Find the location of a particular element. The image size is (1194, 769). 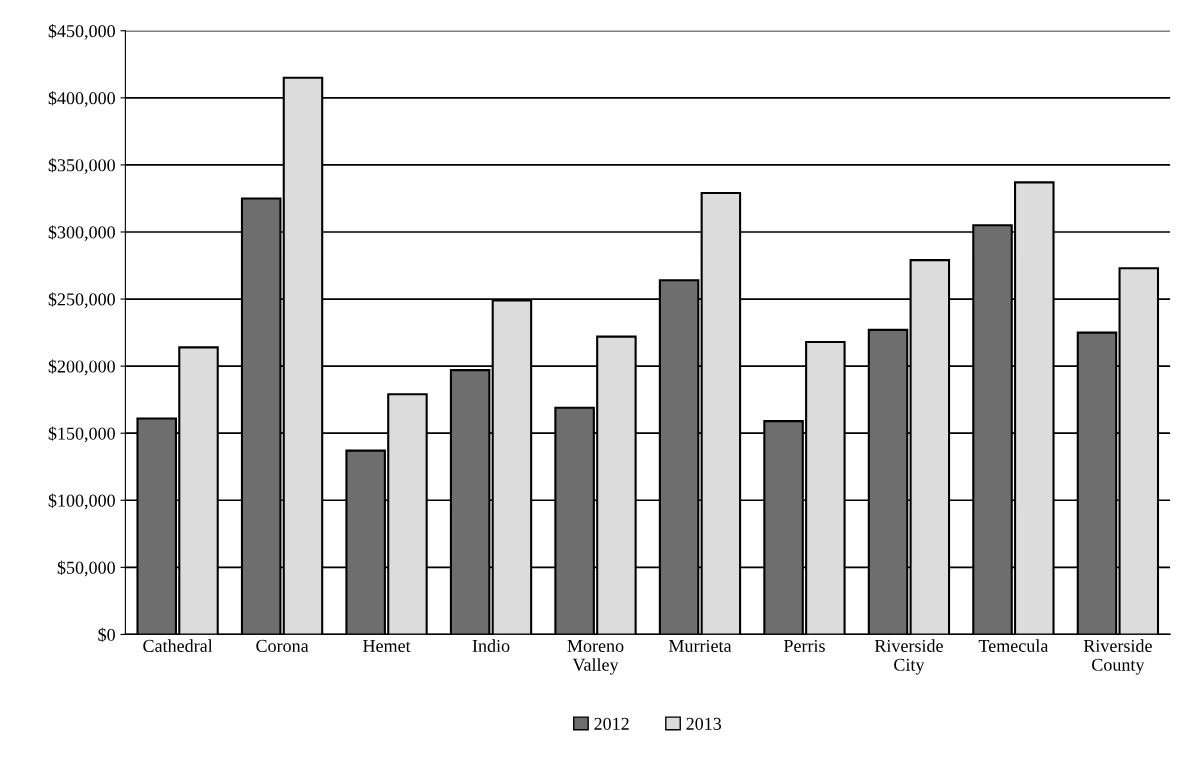

x-tick-label: Temecula is located at coordinates (1013, 645).